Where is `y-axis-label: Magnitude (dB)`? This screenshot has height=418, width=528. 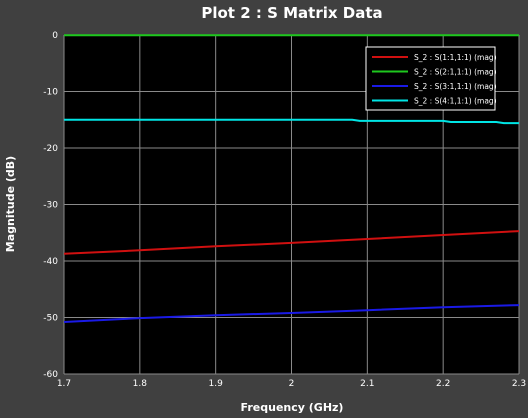 y-axis-label: Magnitude (dB) is located at coordinates (10, 204).